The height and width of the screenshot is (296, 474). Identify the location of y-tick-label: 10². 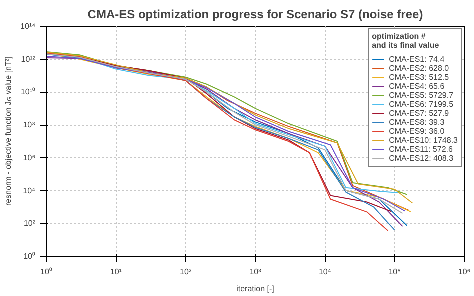
(30, 223).